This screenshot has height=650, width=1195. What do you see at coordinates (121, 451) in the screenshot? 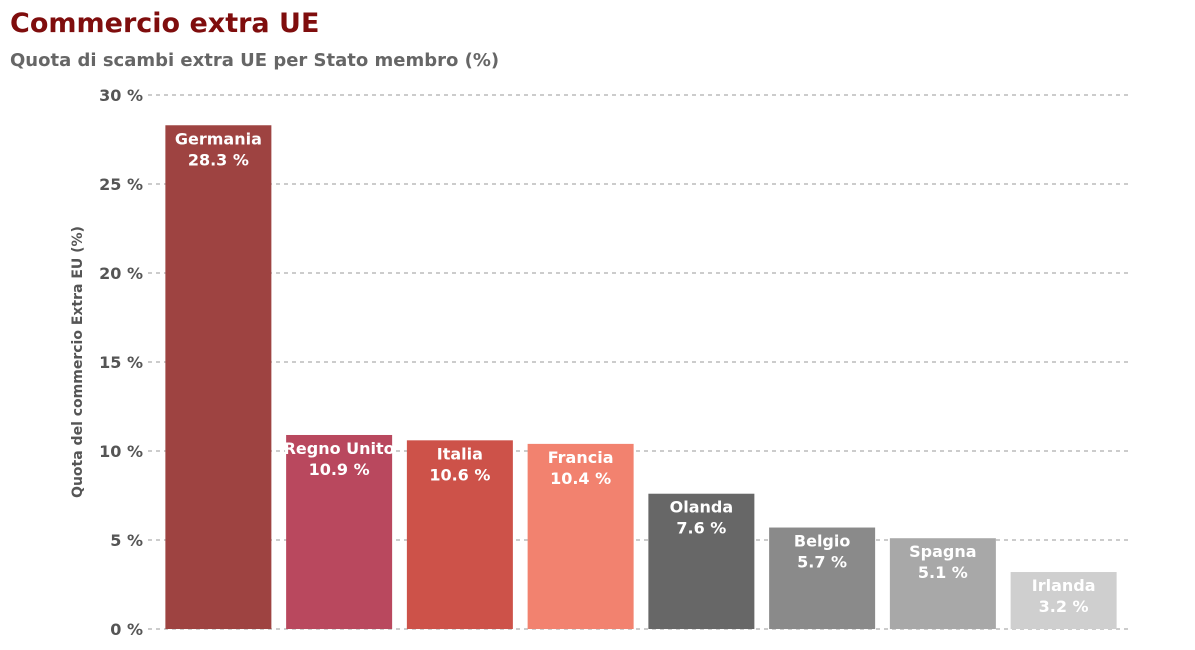
I see `y-tick-label: 10 %` at bounding box center [121, 451].